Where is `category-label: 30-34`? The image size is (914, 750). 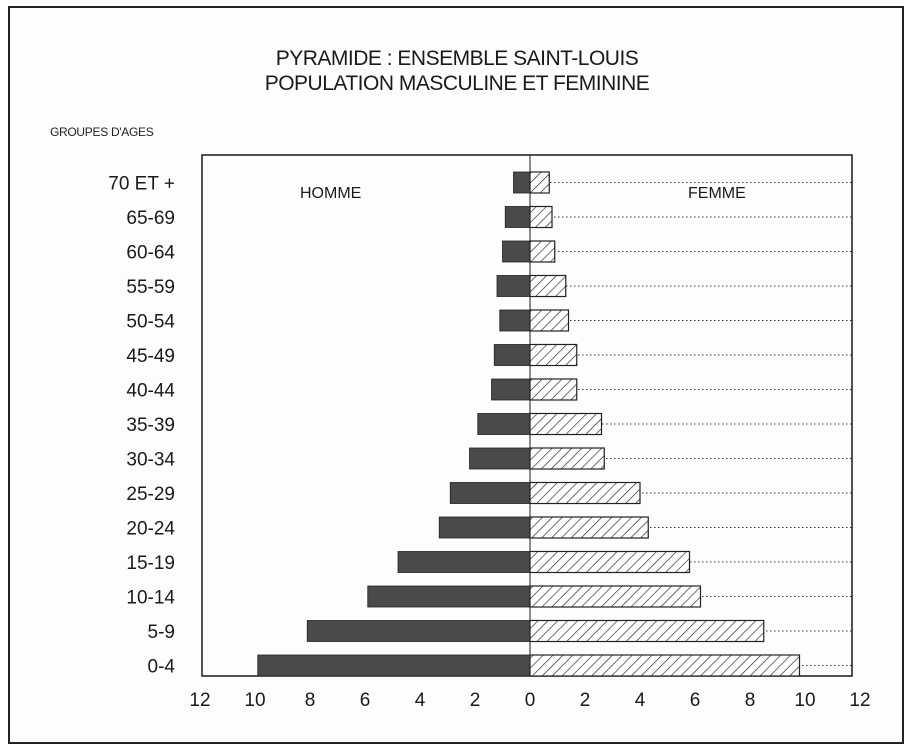 category-label: 30-34 is located at coordinates (150, 460).